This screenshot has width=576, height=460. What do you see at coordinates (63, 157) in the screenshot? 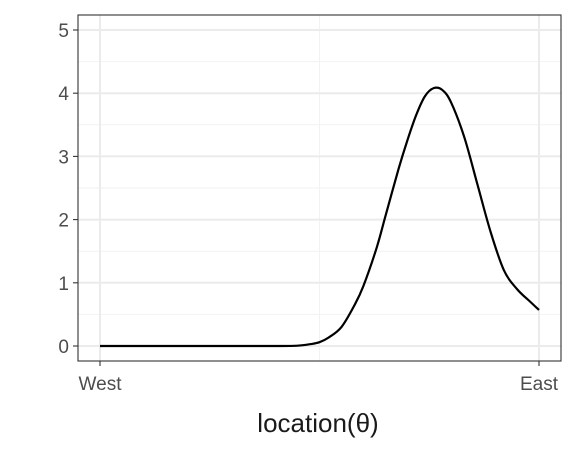
I see `y-tick-label: 3` at bounding box center [63, 157].